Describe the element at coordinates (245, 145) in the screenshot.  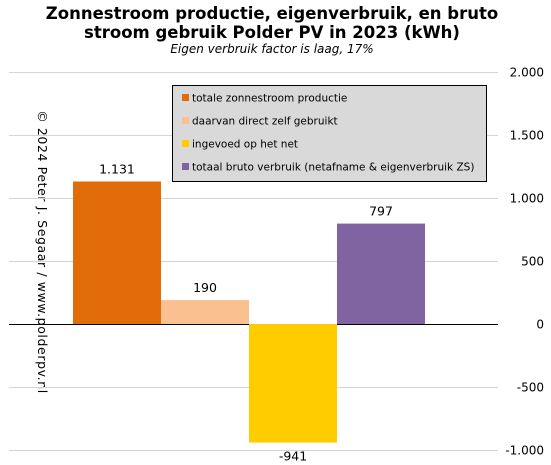
I see `legend-label-3: ingevoed op het net` at that location.